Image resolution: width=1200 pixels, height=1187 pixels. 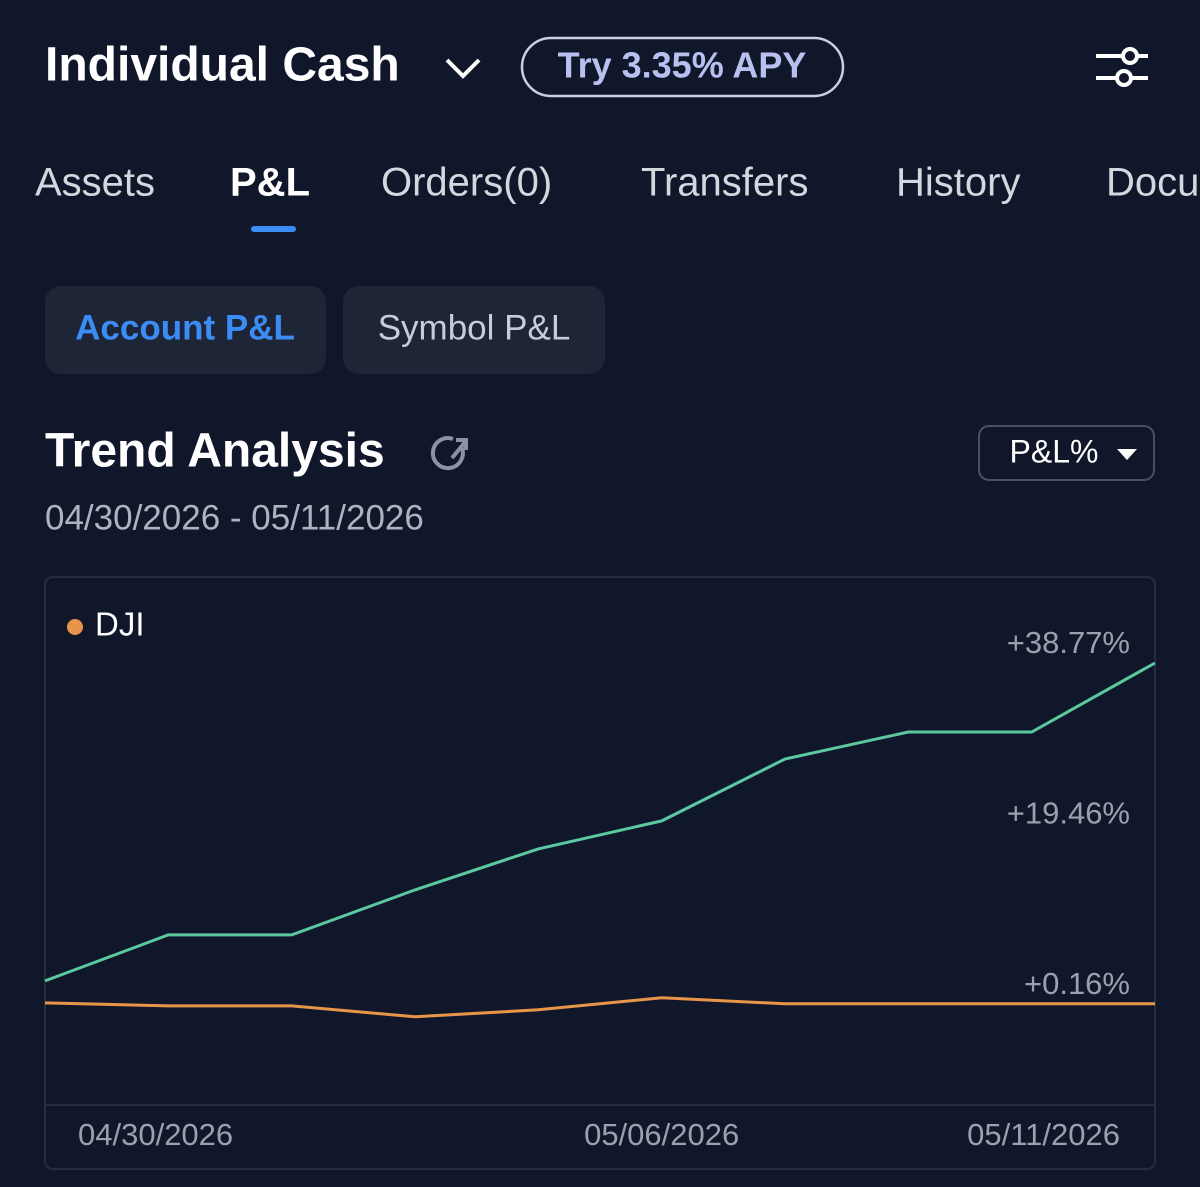 I want to click on tab: Orders(0), so click(x=466, y=183).